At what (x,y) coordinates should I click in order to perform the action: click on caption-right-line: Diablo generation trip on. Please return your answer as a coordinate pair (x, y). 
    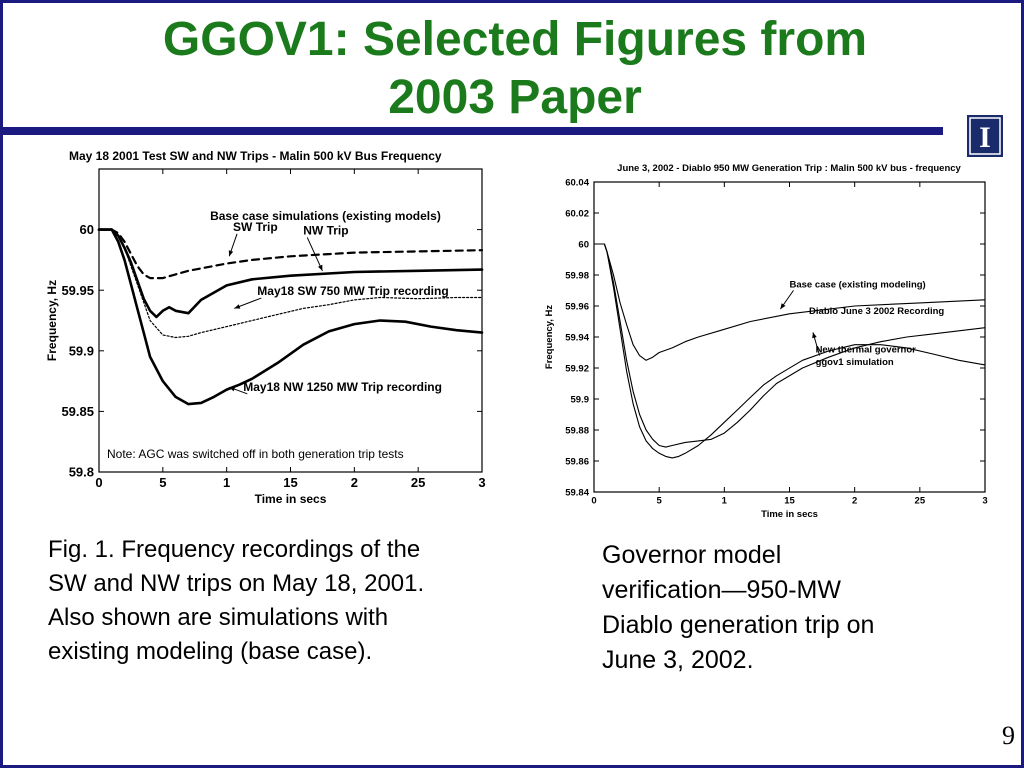
    Looking at the image, I should click on (738, 625).